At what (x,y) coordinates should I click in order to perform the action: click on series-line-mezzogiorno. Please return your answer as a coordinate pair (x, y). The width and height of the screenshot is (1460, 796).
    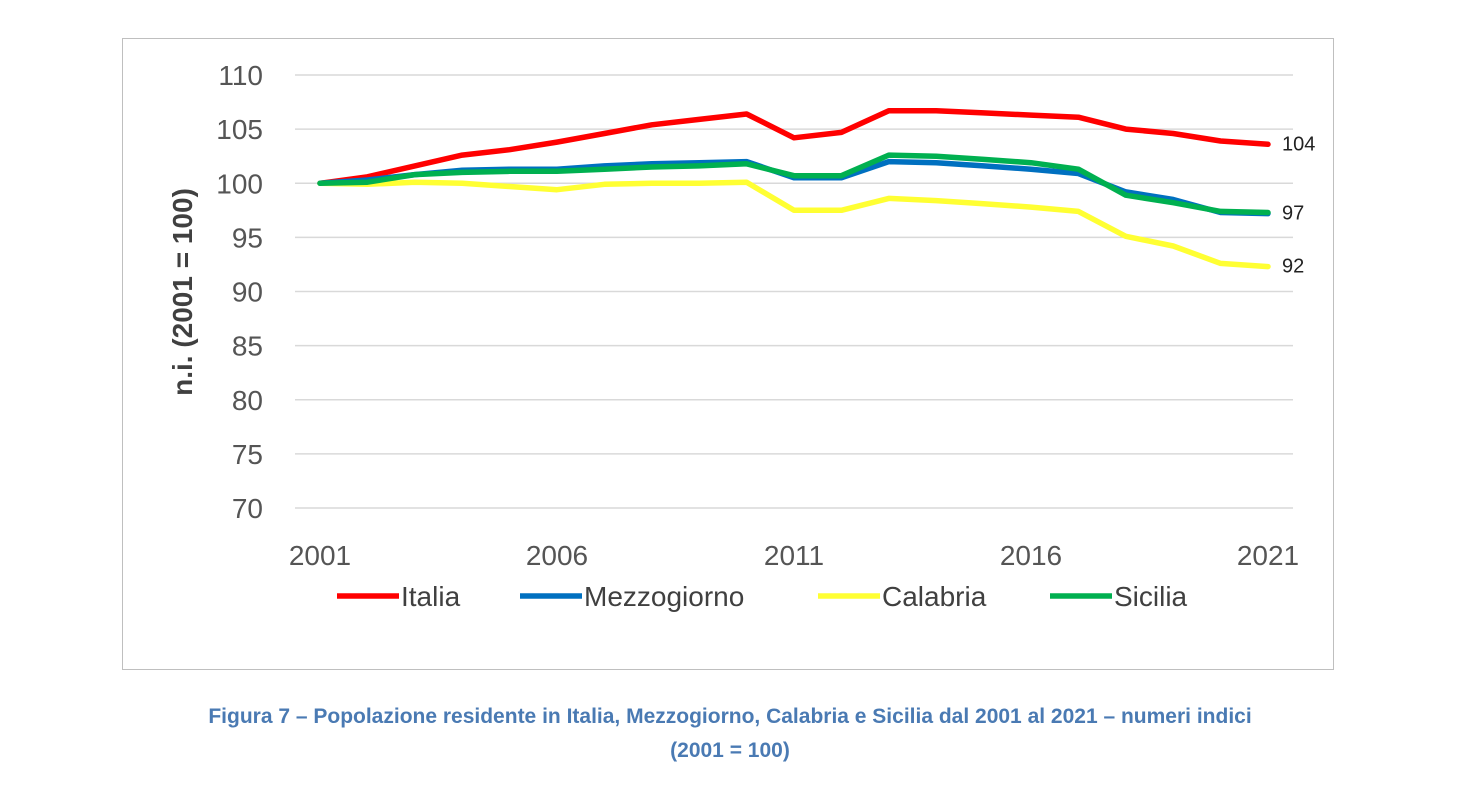
    Looking at the image, I should click on (794, 187).